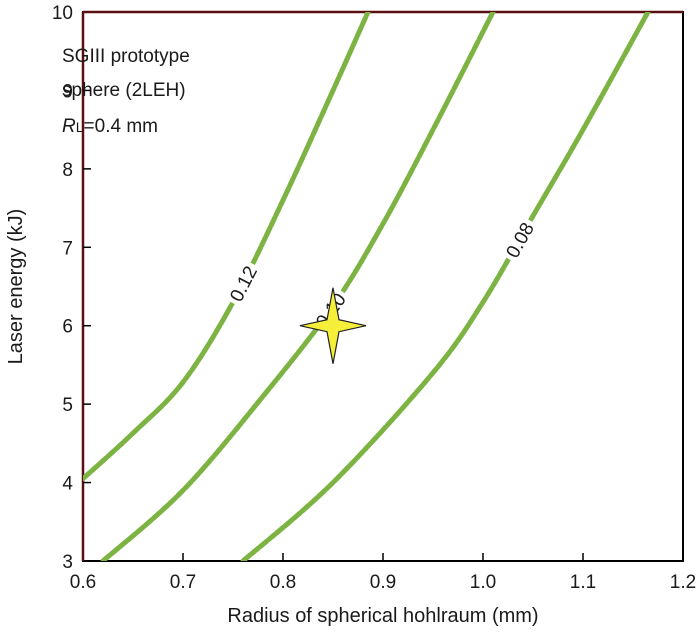  I want to click on y-tick-label: 6, so click(67, 327).